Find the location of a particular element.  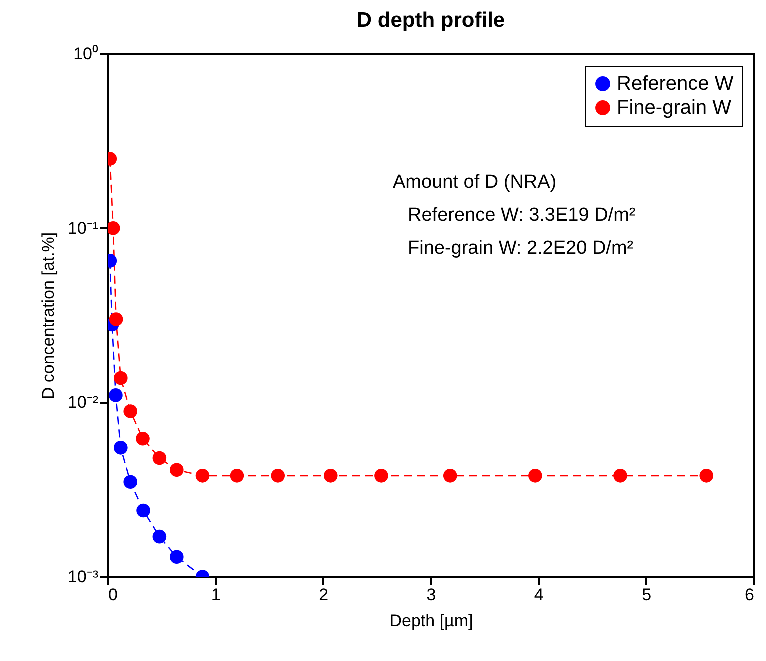

y-tick-label: 10⁻¹ is located at coordinates (83, 228).